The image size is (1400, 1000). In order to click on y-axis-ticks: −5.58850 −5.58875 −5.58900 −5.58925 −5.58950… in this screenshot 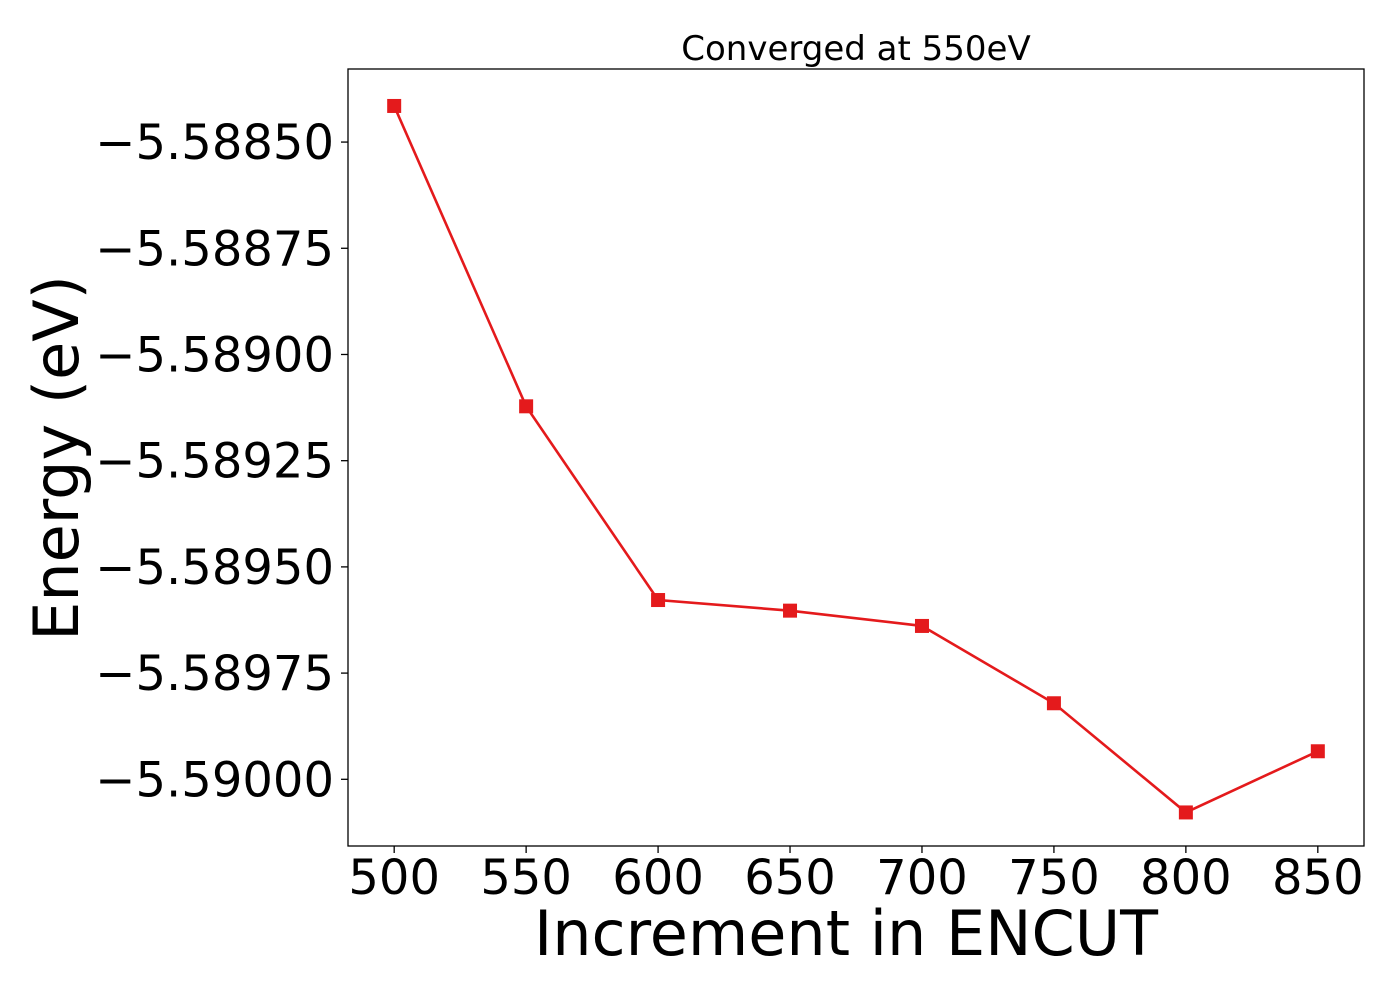, I will do `click(221, 461)`.